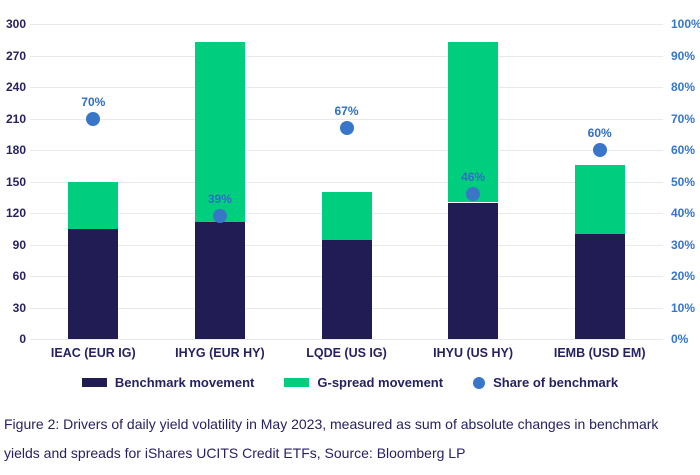  Describe the element at coordinates (15, 118) in the screenshot. I see `left-axis-tick: 210` at that location.